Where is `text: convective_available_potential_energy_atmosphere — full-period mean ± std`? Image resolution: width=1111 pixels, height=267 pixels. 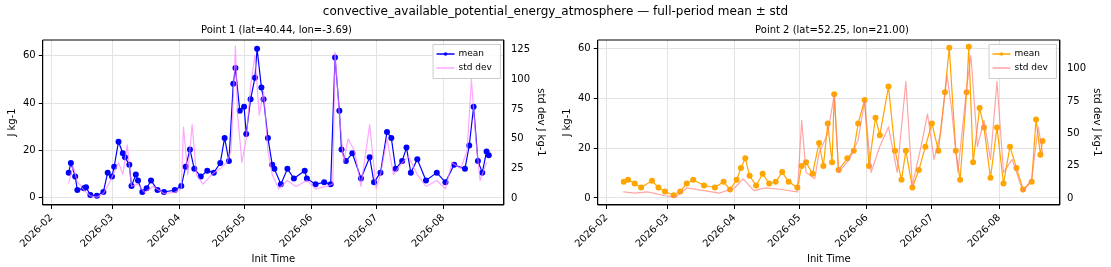
text: convective_available_potential_energy_atmosphere — full-period mean ± std is located at coordinates (555, 11).